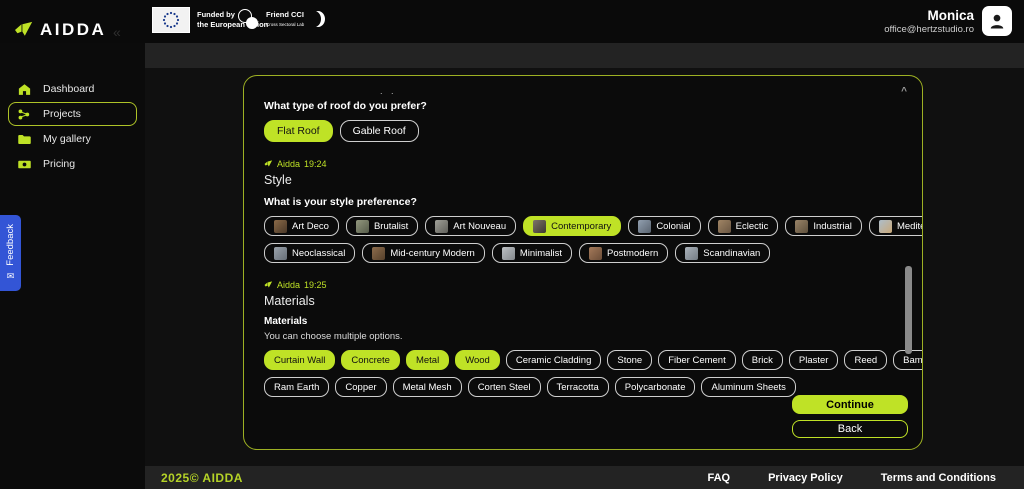 Image resolution: width=1024 pixels, height=489 pixels. What do you see at coordinates (577, 387) in the screenshot?
I see `material-option-terracotta: Terracotta` at bounding box center [577, 387].